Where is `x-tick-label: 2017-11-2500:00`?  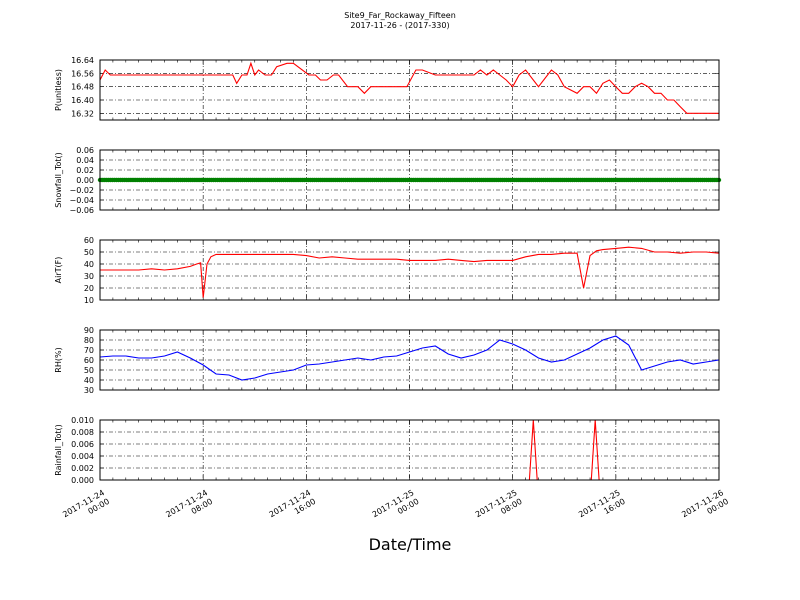 x-tick-label: 2017-11-2500:00 is located at coordinates (396, 508).